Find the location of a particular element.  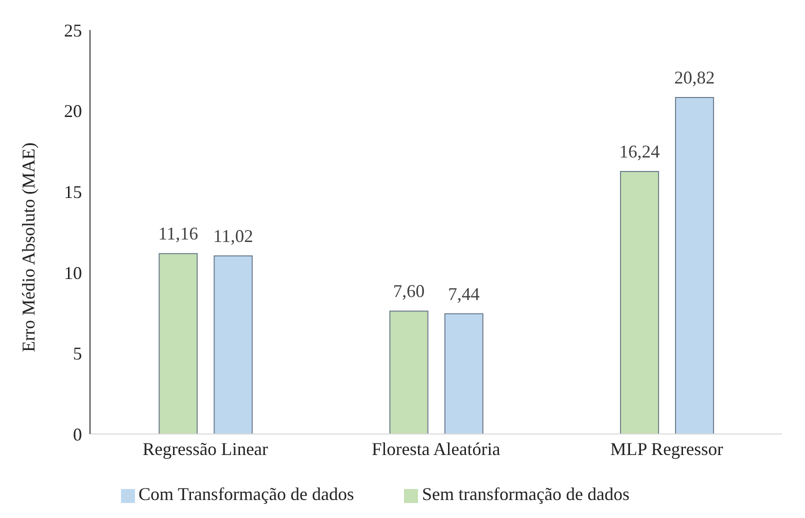

y-tick-label: 15 is located at coordinates (73, 192).